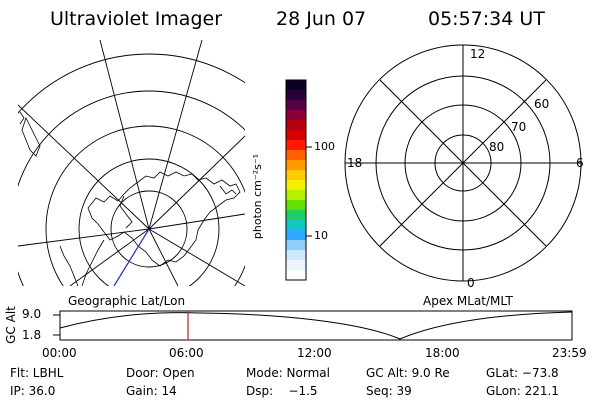 This screenshot has height=400, width=600. I want to click on seq-info: Seq: 39, so click(389, 391).